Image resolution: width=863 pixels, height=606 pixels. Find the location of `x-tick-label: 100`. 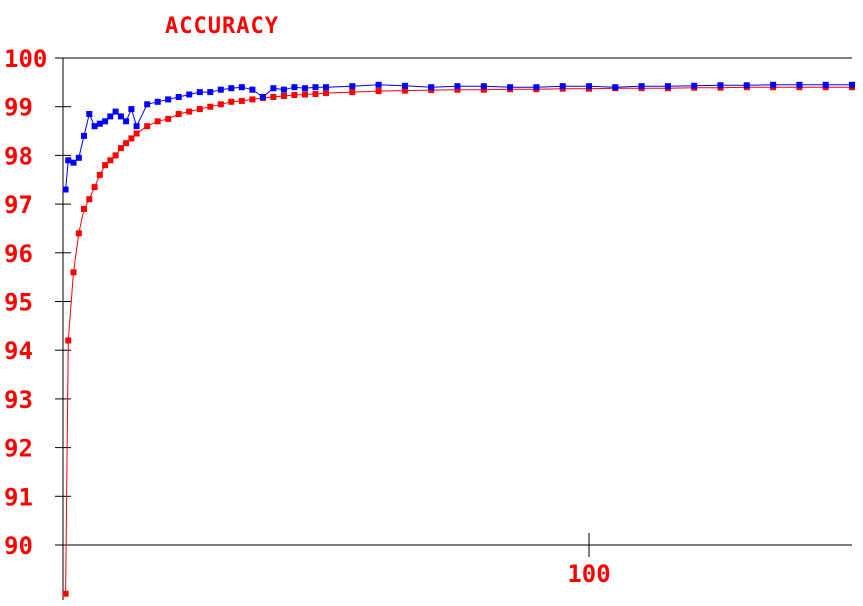

x-tick-label: 100 is located at coordinates (588, 574).